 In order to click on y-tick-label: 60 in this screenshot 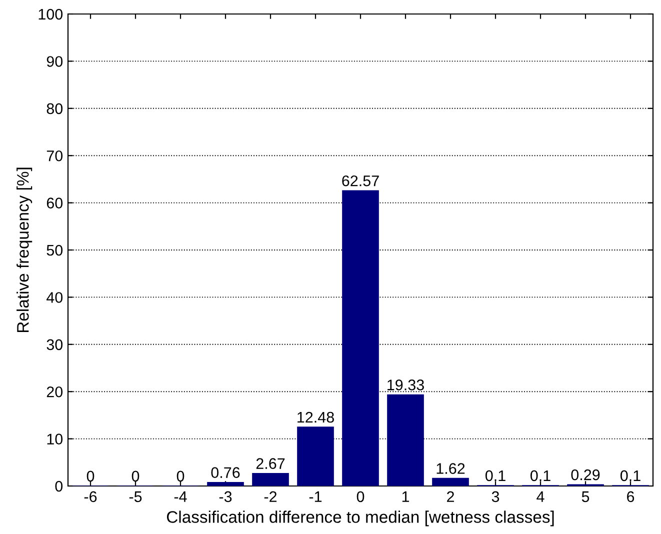, I will do `click(54, 203)`.